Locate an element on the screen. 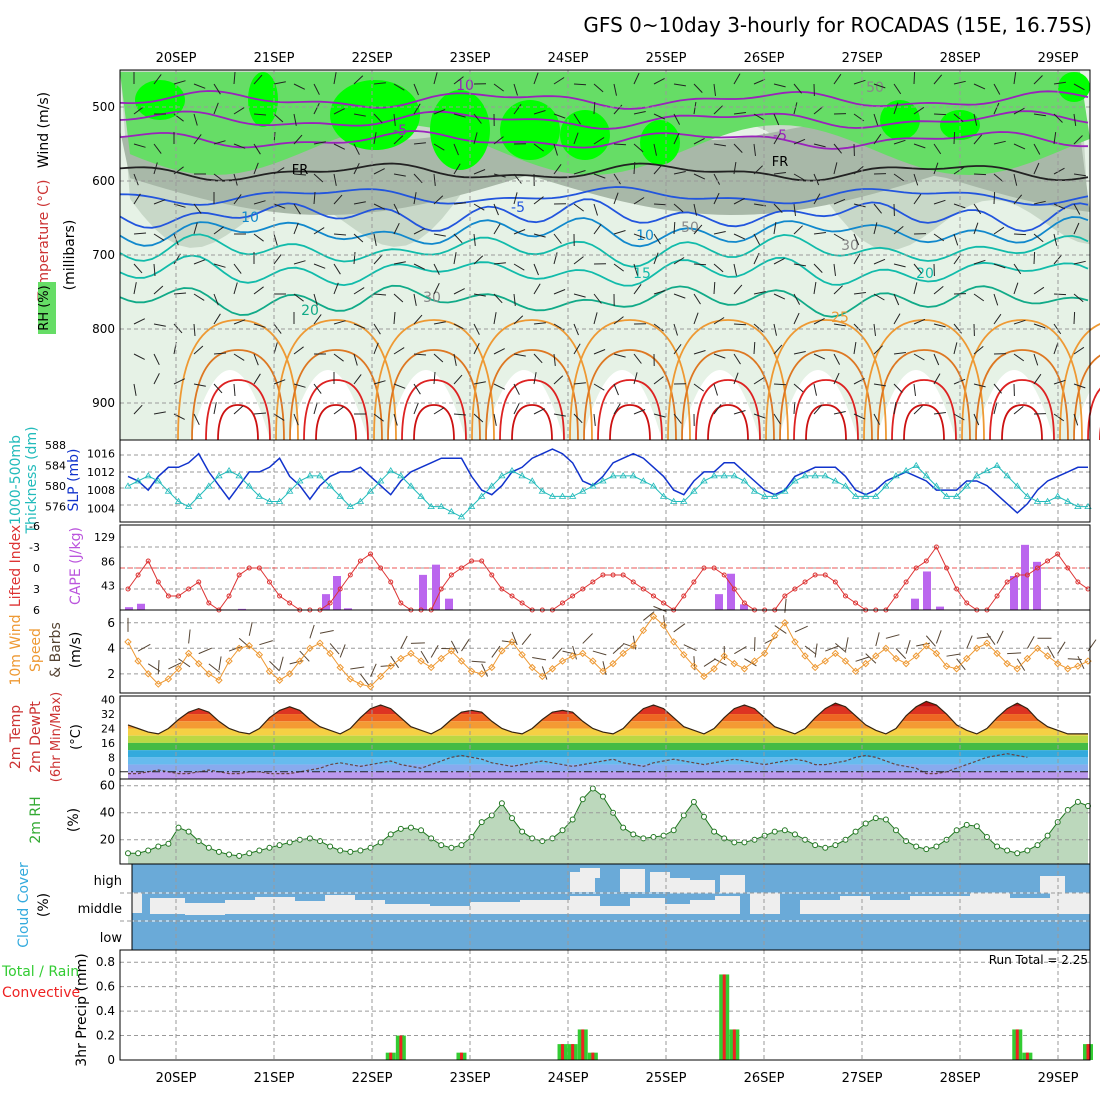  y-tick-label: 40 is located at coordinates (107, 813).